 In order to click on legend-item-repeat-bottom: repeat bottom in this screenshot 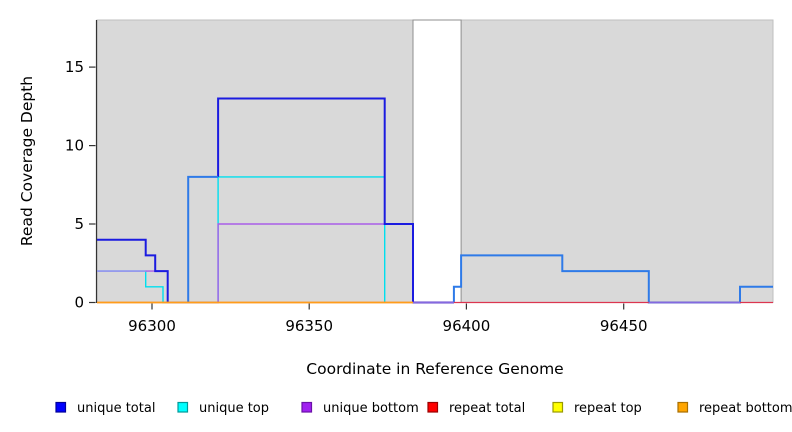, I will do `click(734, 408)`.